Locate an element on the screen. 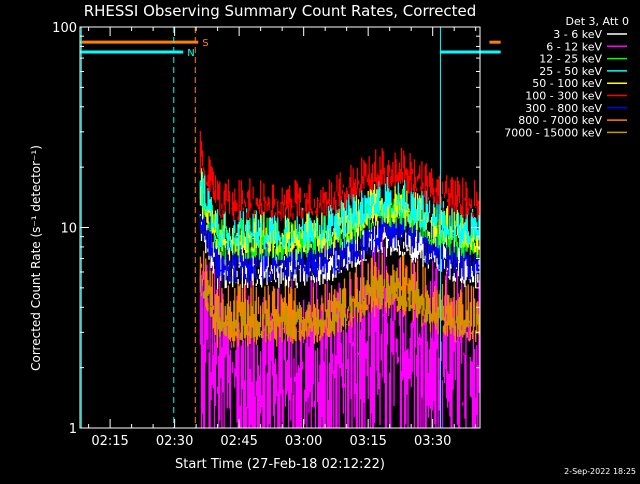  legend-label-7: 800 - 7000 keV is located at coordinates (560, 120).